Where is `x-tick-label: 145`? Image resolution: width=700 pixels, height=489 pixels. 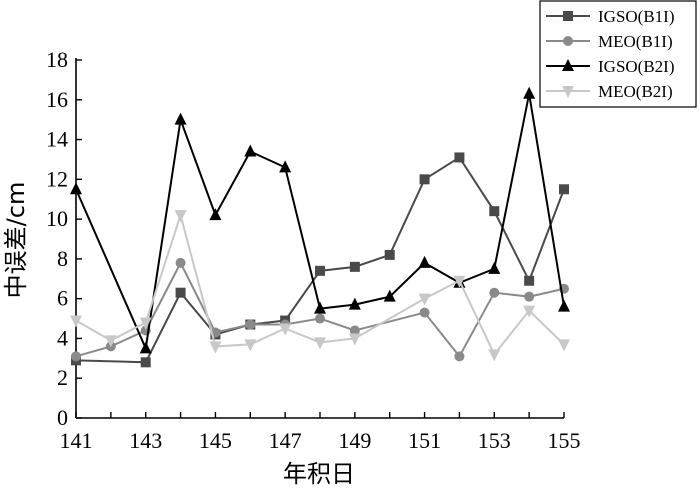
x-tick-label: 145 is located at coordinates (215, 440).